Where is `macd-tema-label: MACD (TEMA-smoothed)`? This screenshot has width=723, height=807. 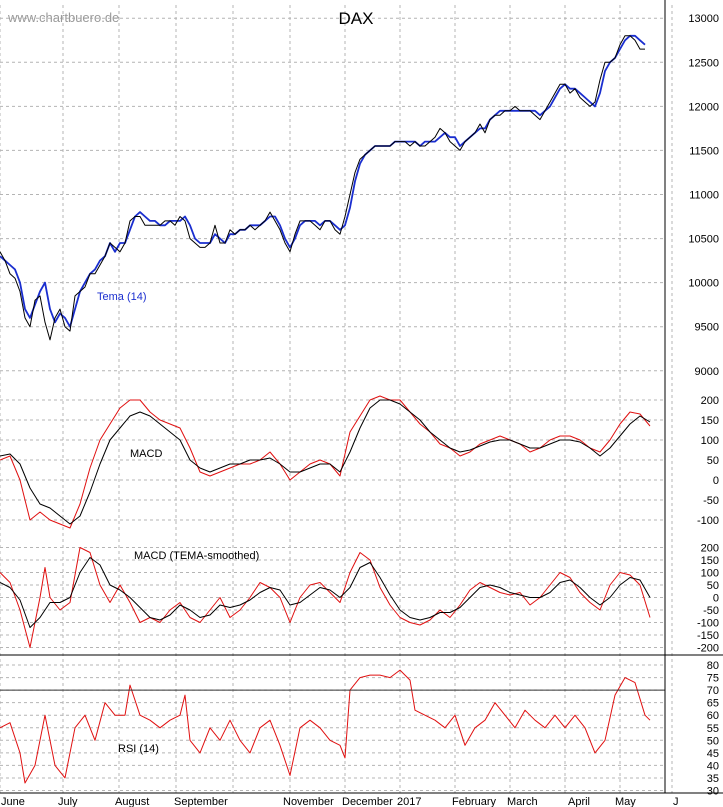
macd-tema-label: MACD (TEMA-smoothed) is located at coordinates (196, 556).